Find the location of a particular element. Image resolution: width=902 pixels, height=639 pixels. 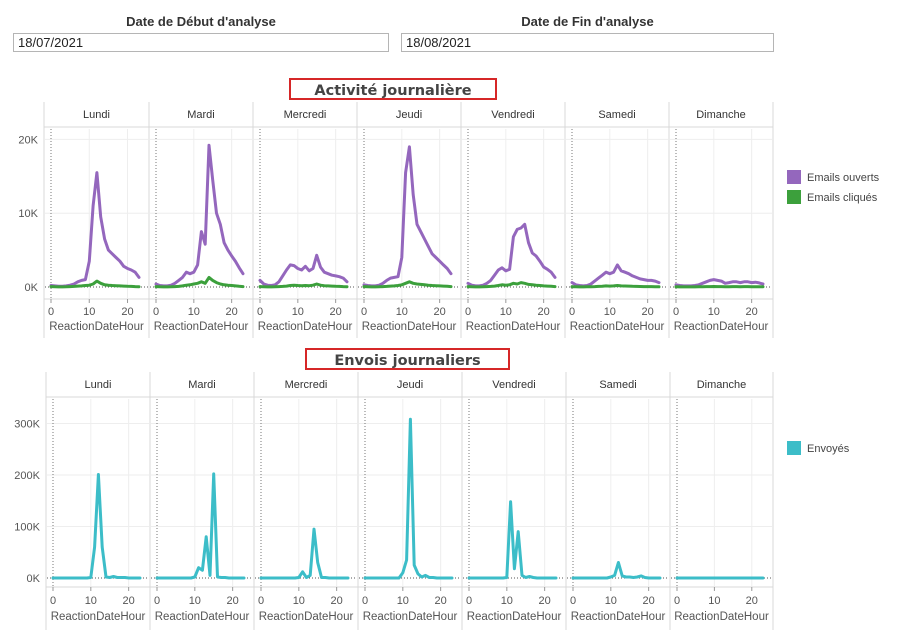

chart2-y-tick-label: 100K is located at coordinates (27, 527).